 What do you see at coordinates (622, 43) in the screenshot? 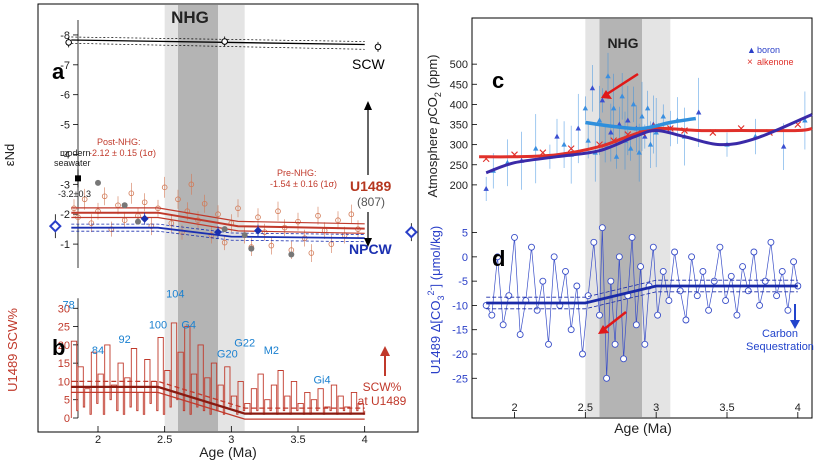
I see `right-nhg-label: NHG` at bounding box center [622, 43].